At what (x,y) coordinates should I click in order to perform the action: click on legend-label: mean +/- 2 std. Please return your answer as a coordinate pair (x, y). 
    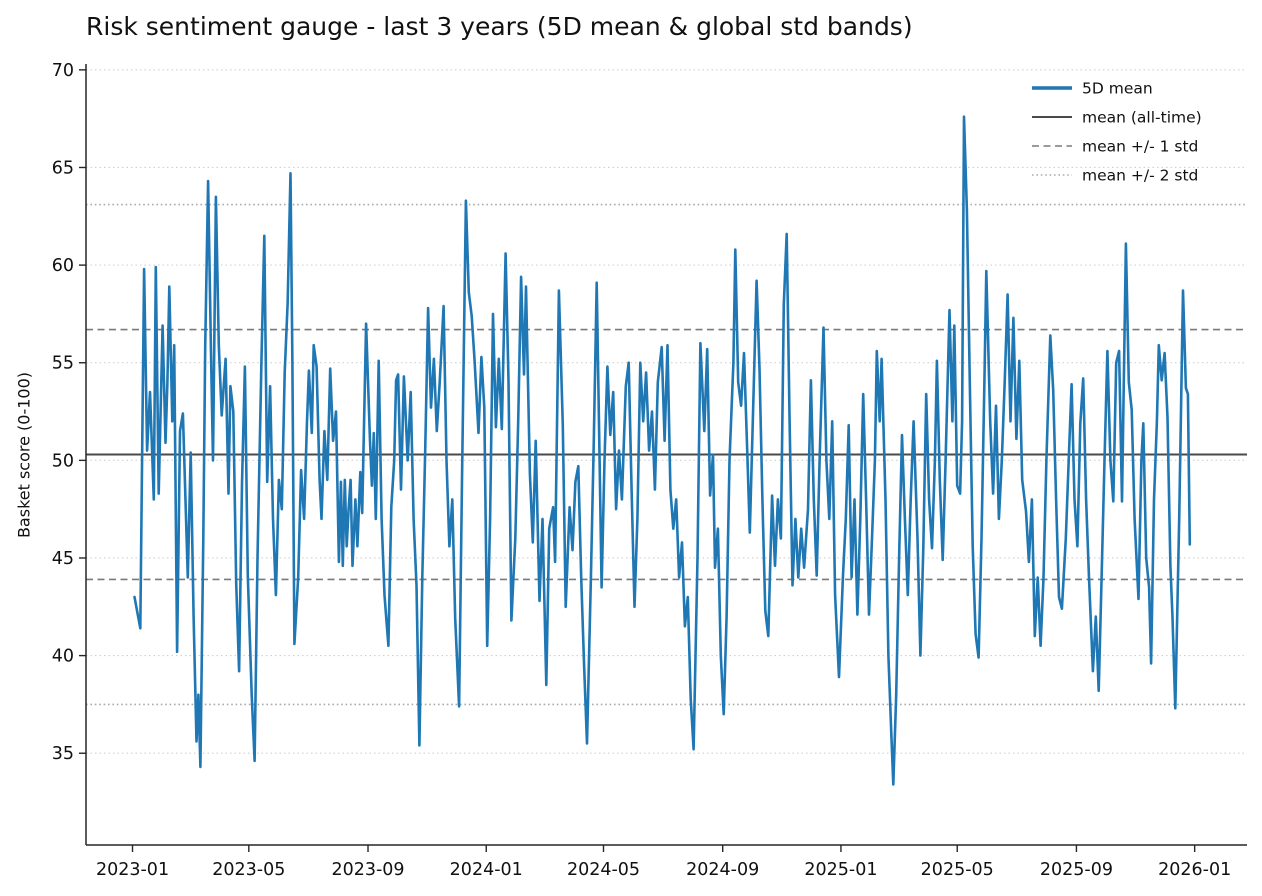
    Looking at the image, I should click on (1140, 176).